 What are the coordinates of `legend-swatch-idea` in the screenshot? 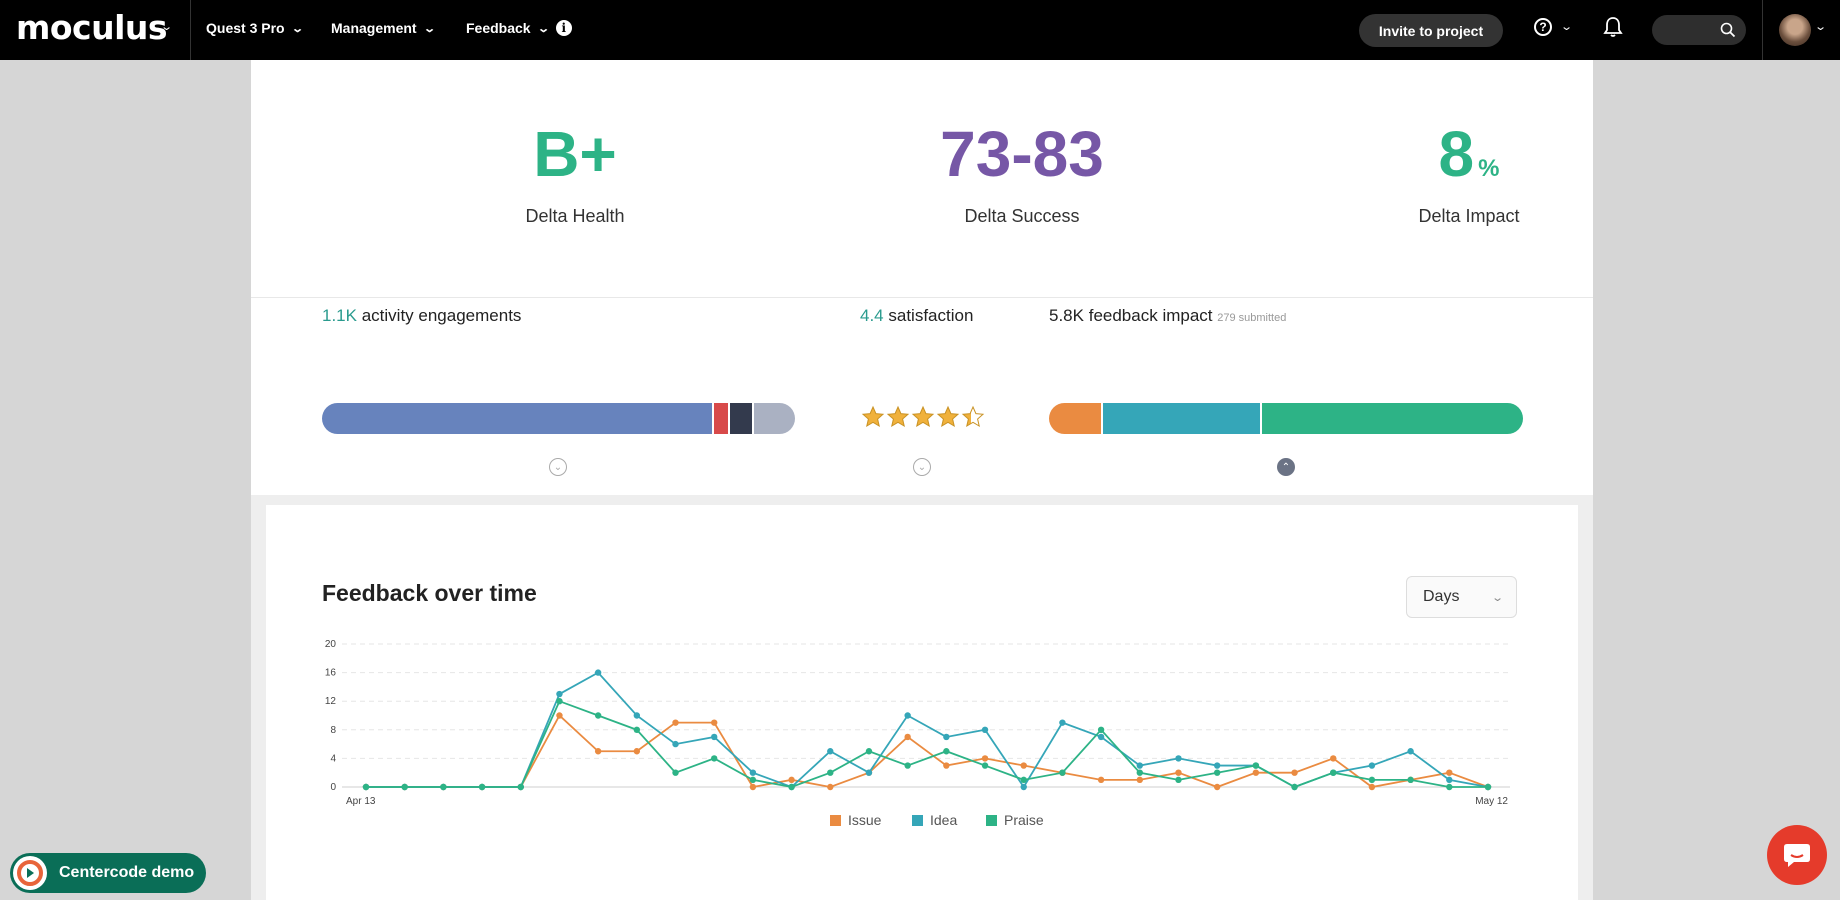 It's located at (917, 820).